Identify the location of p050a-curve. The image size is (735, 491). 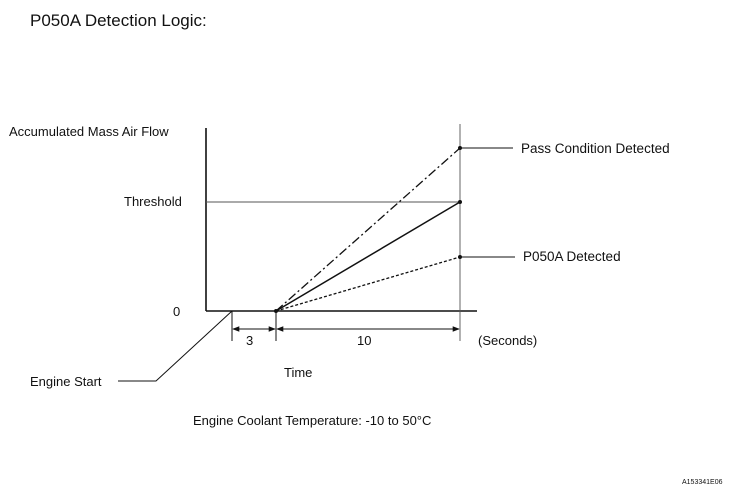
(368, 284).